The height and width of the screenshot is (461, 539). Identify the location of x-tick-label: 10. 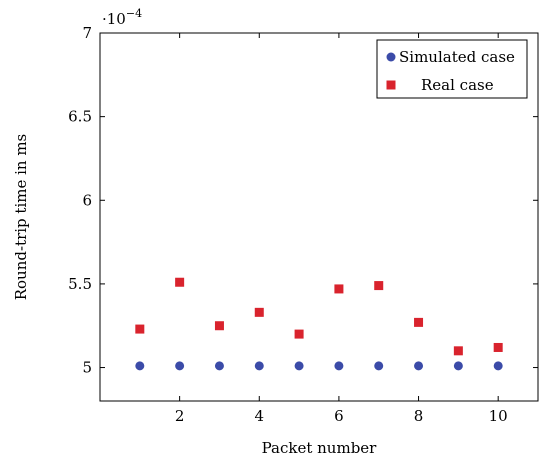
(498, 416).